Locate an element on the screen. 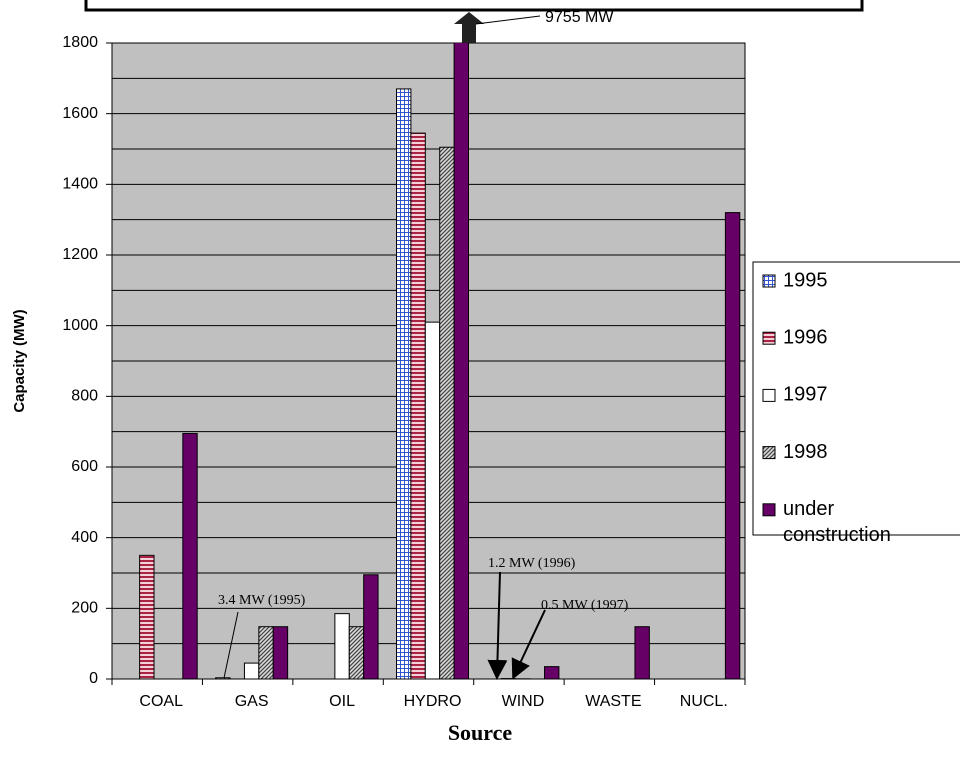  annotation: 0.5 MW (1997) is located at coordinates (585, 605).